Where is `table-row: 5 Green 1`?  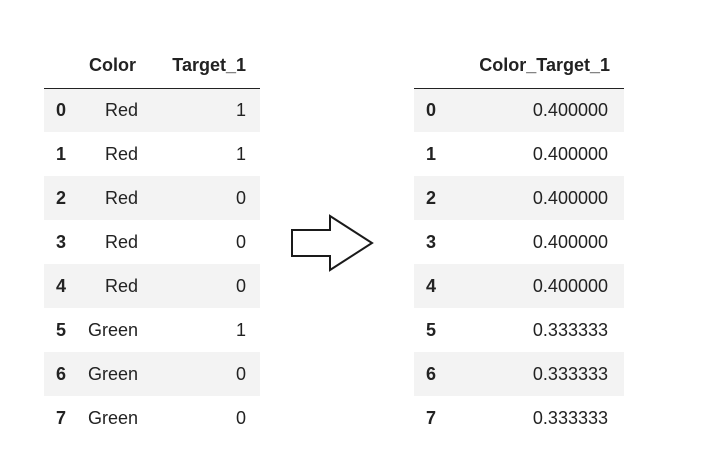 table-row: 5 Green 1 is located at coordinates (152, 330).